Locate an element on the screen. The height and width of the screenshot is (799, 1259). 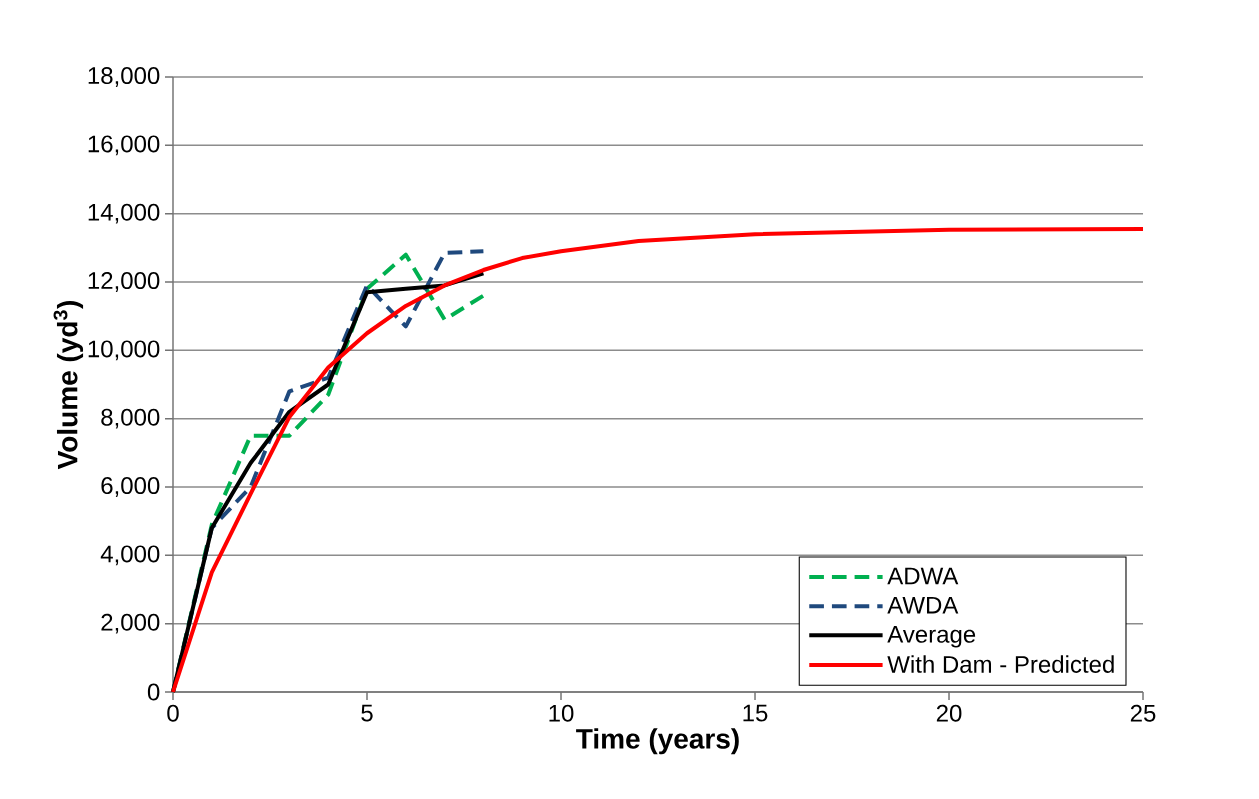
y-tick-label: 16,000 is located at coordinates (124, 145).